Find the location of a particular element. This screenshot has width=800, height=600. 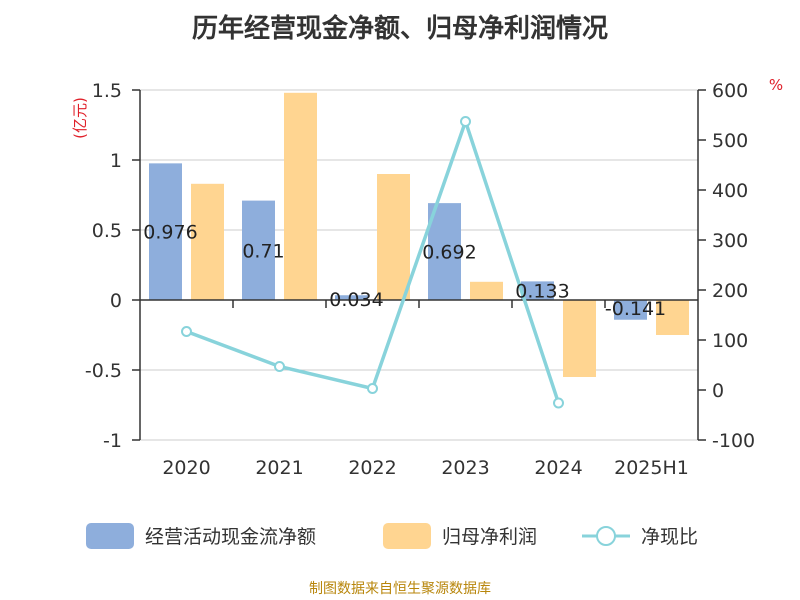

y-left-tick-label: 0.5 is located at coordinates (107, 231).